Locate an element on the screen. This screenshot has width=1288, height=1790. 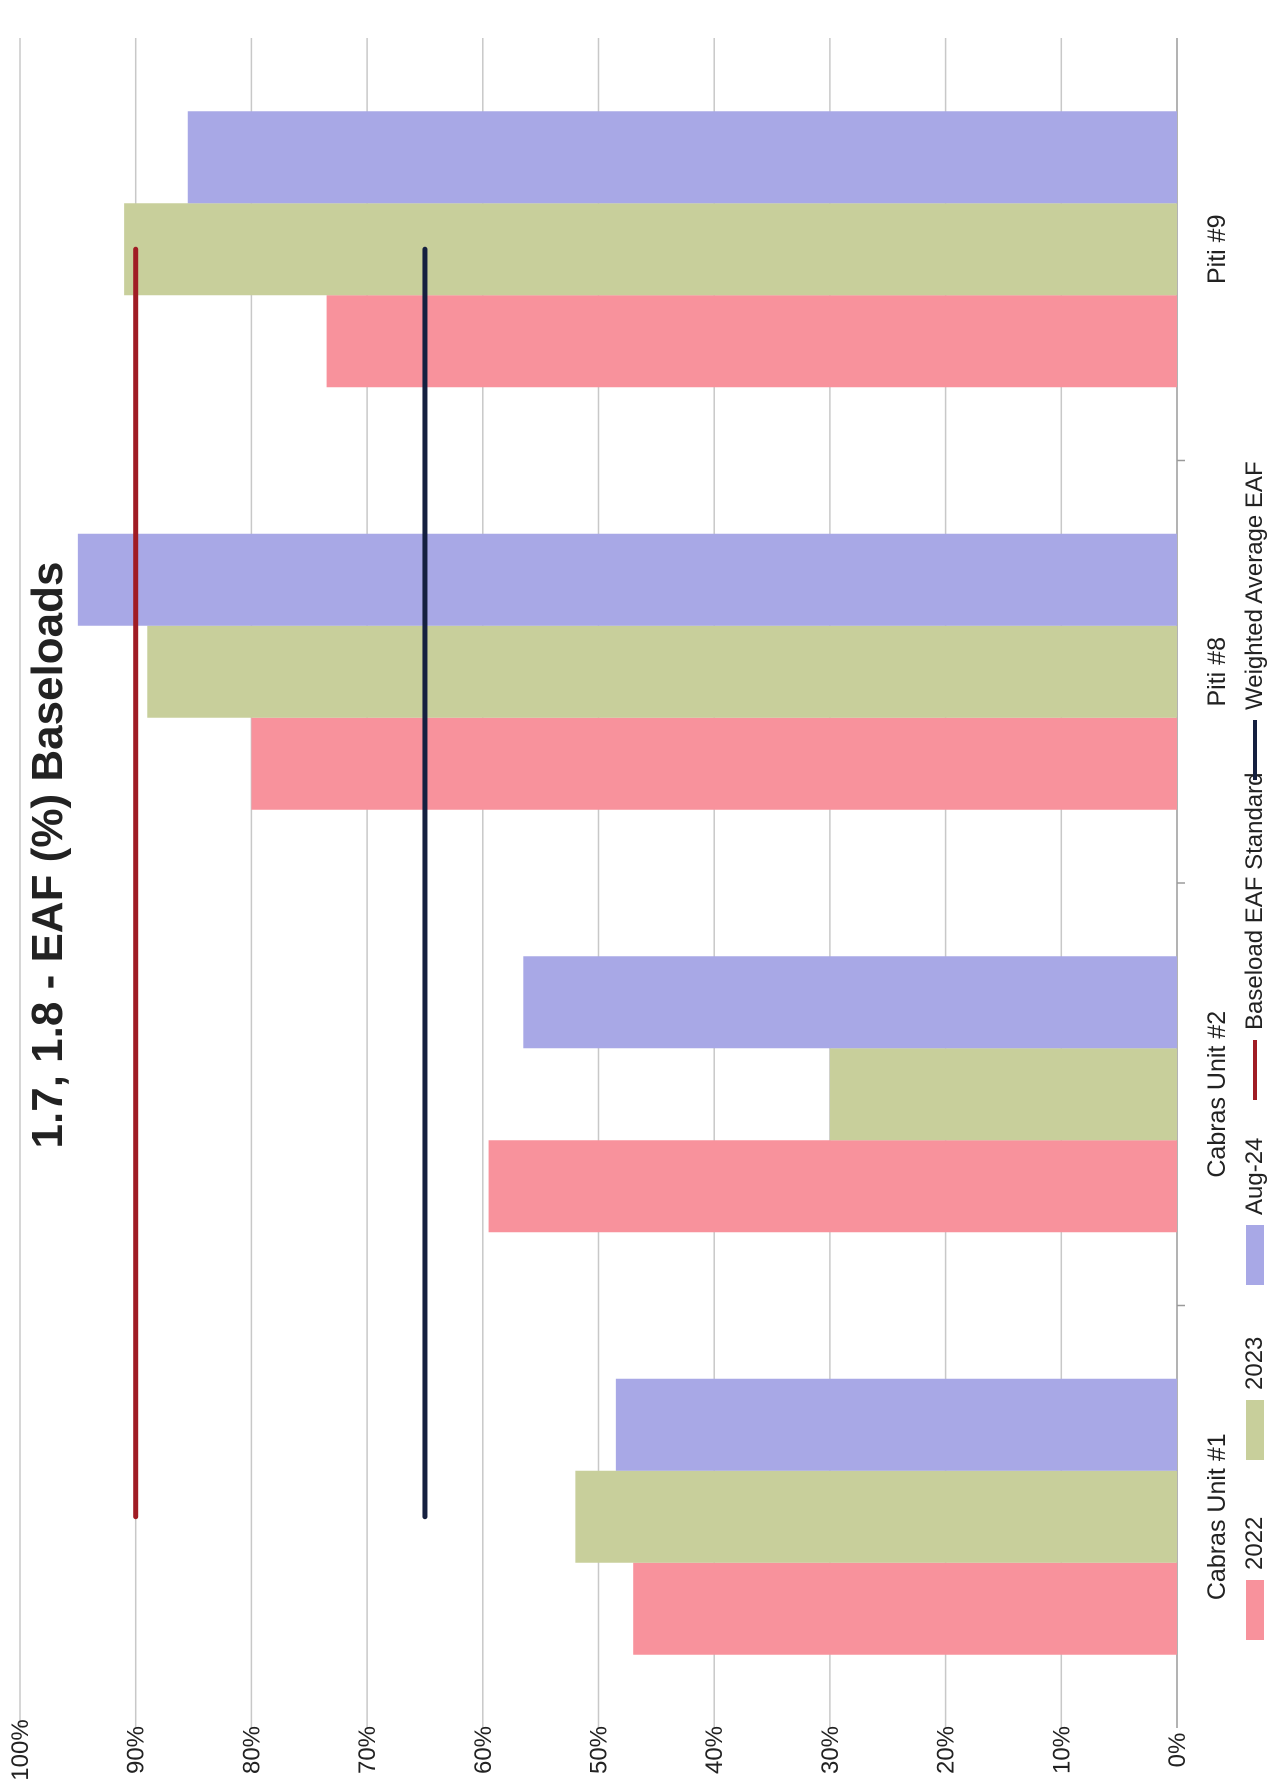
legend-label: Baseload EAF Standard is located at coordinates (1254, 902).